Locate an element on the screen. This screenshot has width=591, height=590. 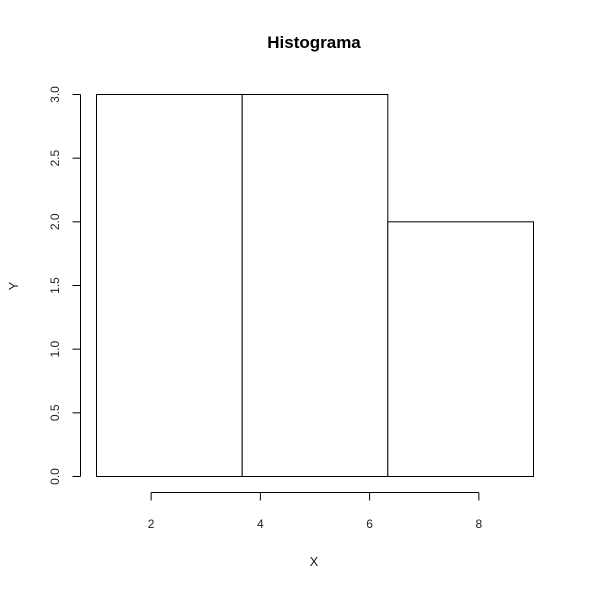
y-axis: 0.0 0.5 1.0 1.5 2.0 2.5 3.0 is located at coordinates (64, 285).